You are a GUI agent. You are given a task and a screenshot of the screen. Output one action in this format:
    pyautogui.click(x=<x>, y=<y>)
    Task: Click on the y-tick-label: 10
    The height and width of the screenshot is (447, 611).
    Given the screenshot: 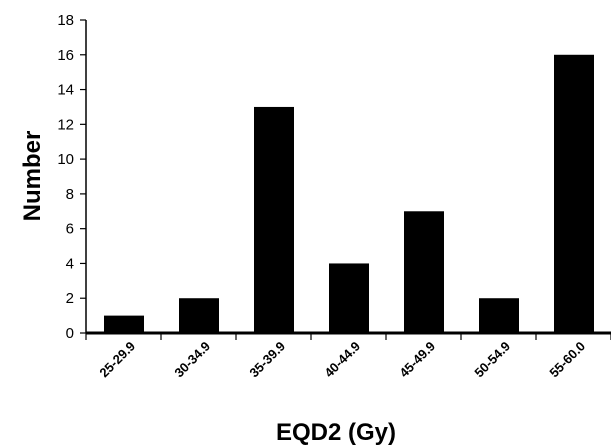 What is the action you would take?
    pyautogui.click(x=65, y=159)
    